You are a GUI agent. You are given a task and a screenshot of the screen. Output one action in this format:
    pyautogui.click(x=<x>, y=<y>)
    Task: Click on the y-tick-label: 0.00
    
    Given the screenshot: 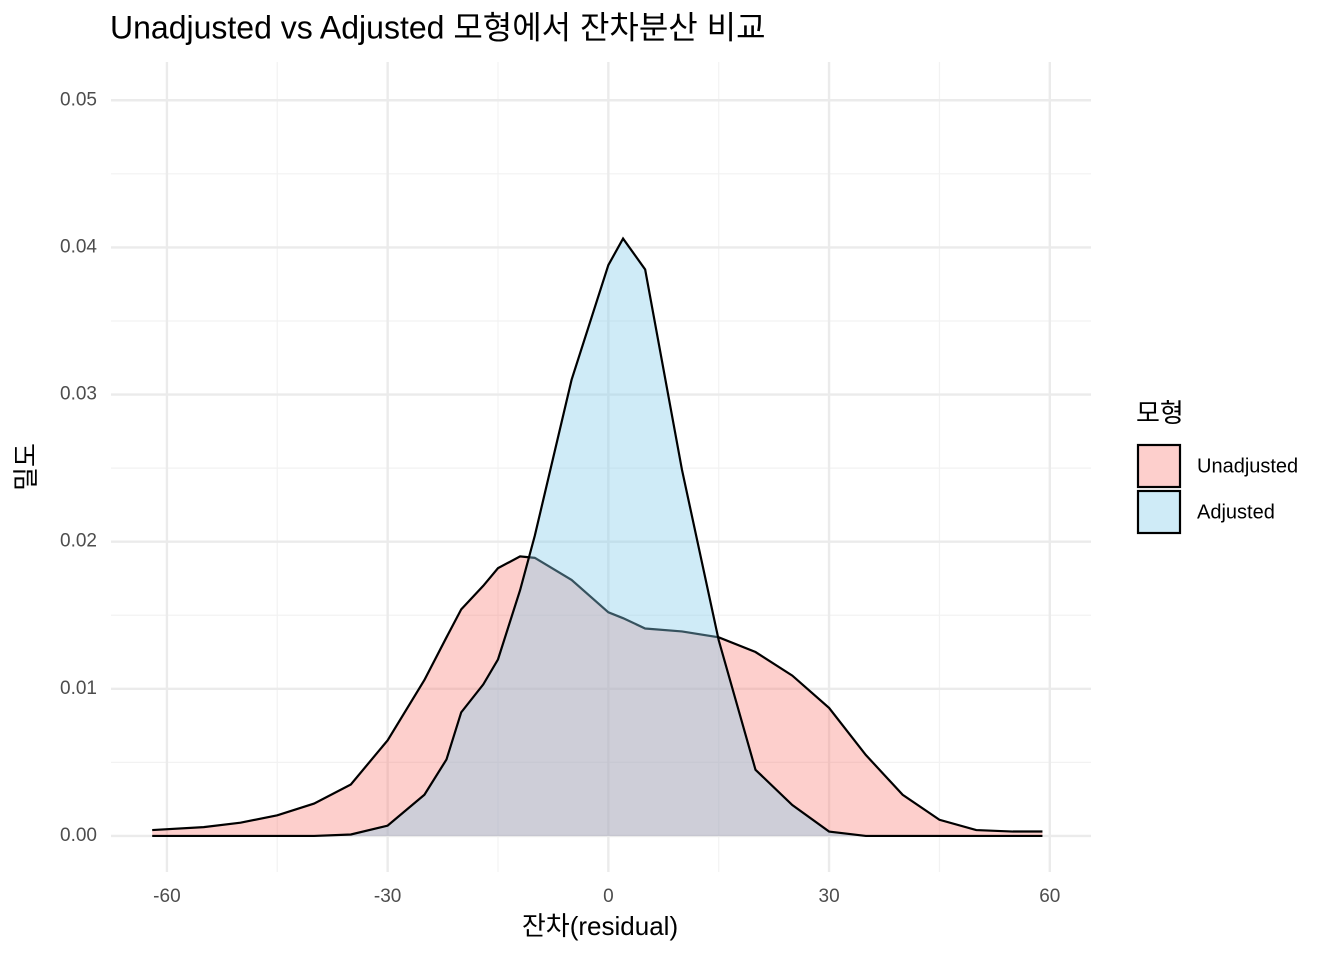 What is the action you would take?
    pyautogui.click(x=78, y=835)
    